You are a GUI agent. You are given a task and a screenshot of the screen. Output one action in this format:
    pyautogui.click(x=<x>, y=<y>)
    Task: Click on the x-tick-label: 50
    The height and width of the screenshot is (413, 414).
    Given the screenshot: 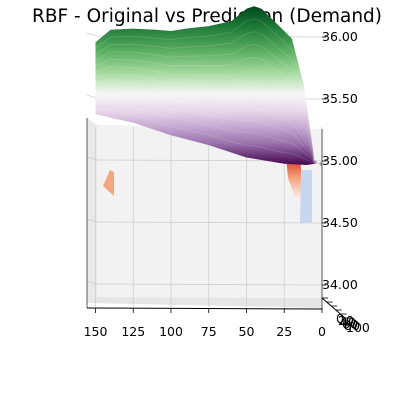 What is the action you would take?
    pyautogui.click(x=247, y=331)
    